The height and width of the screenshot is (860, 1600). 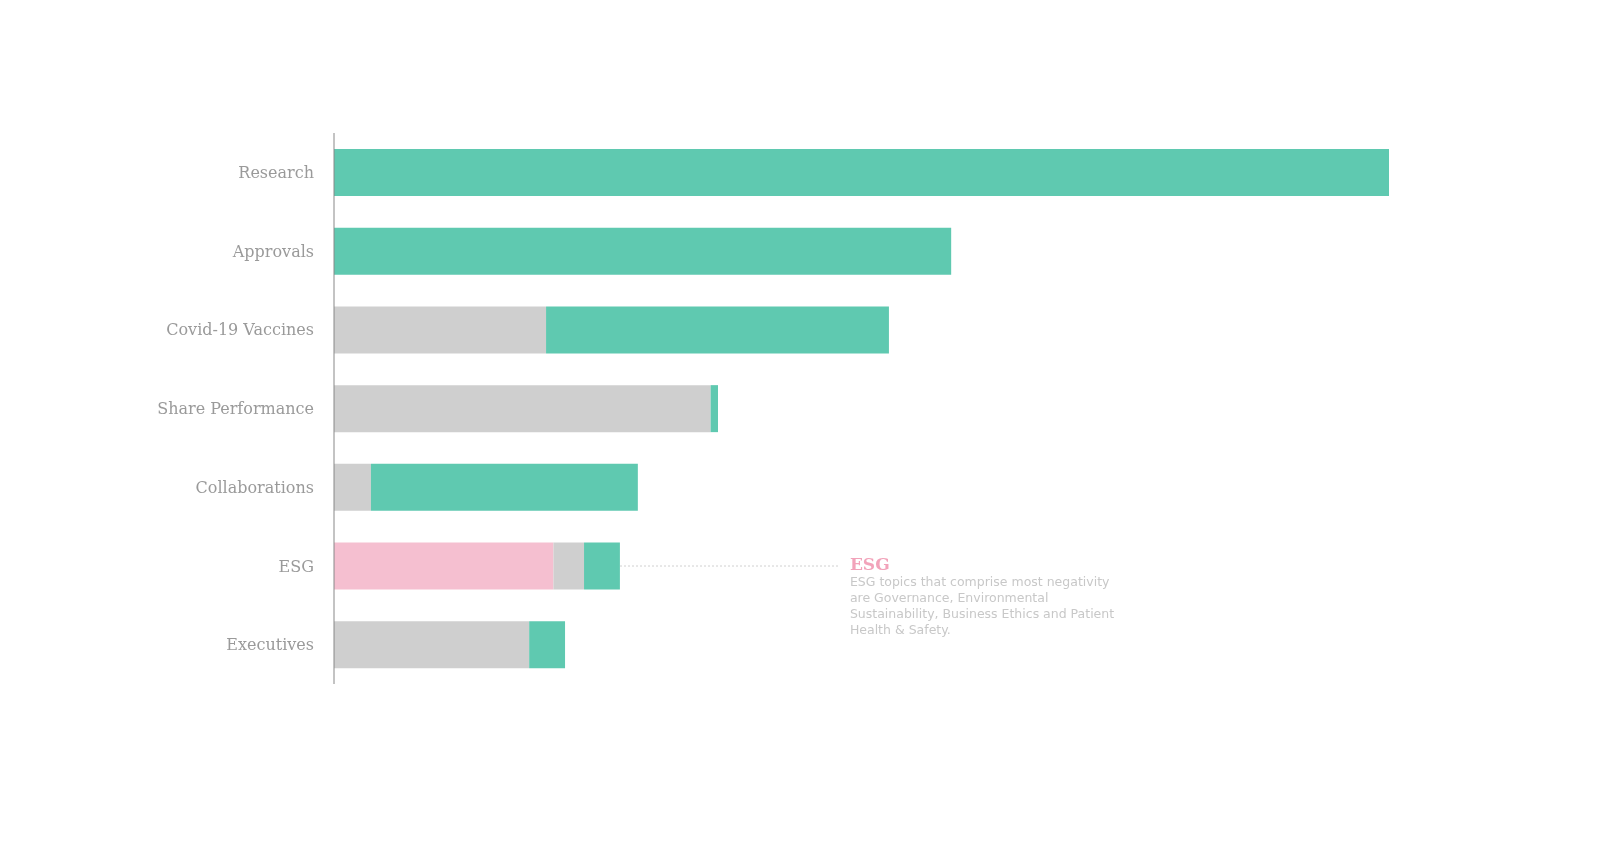 What do you see at coordinates (276, 173) in the screenshot?
I see `y-tick-label: Research` at bounding box center [276, 173].